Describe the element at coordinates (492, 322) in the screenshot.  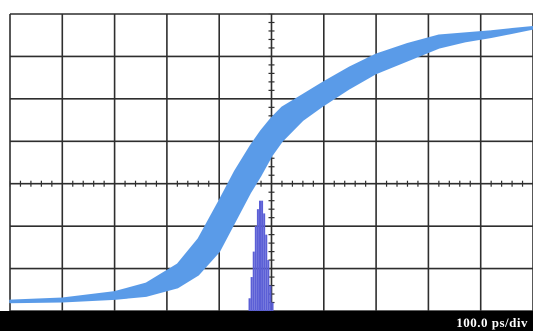
I see `timebase-label: 100.0 ps/div` at that location.